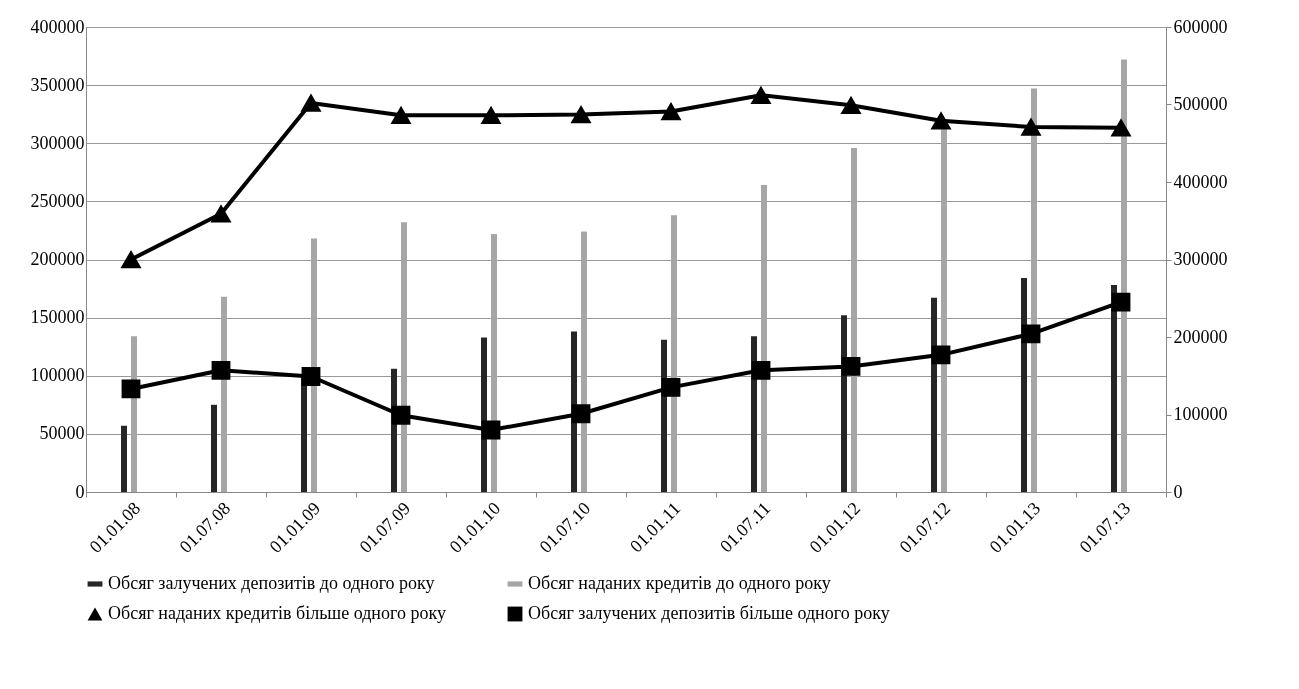 This screenshot has height=689, width=1299. I want to click on y2-tick-label: 400000, so click(1200, 181).